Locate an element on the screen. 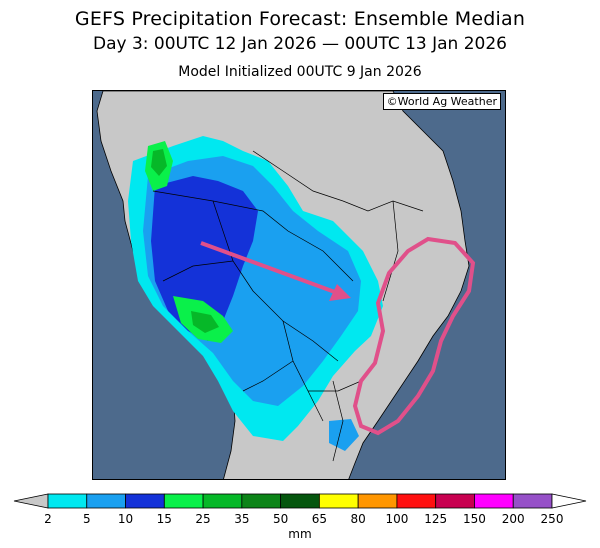 This screenshot has height=548, width=600. colorbar-tick-label: 10 is located at coordinates (125, 519).